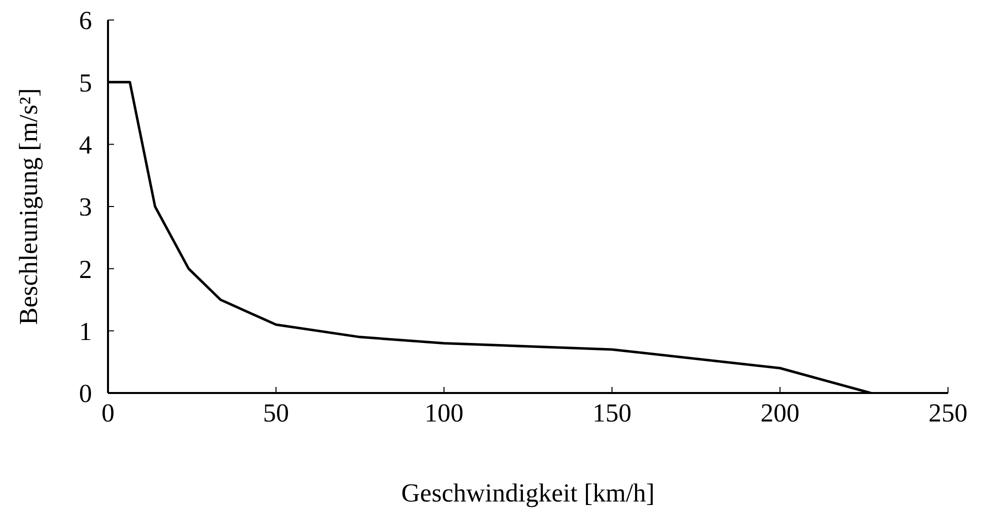 The width and height of the screenshot is (990, 525). What do you see at coordinates (276, 413) in the screenshot?
I see `x-tick-label: 50` at bounding box center [276, 413].